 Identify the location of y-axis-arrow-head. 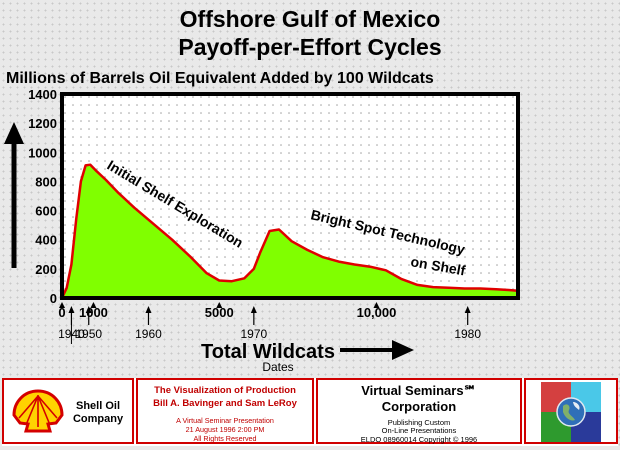
(14, 133).